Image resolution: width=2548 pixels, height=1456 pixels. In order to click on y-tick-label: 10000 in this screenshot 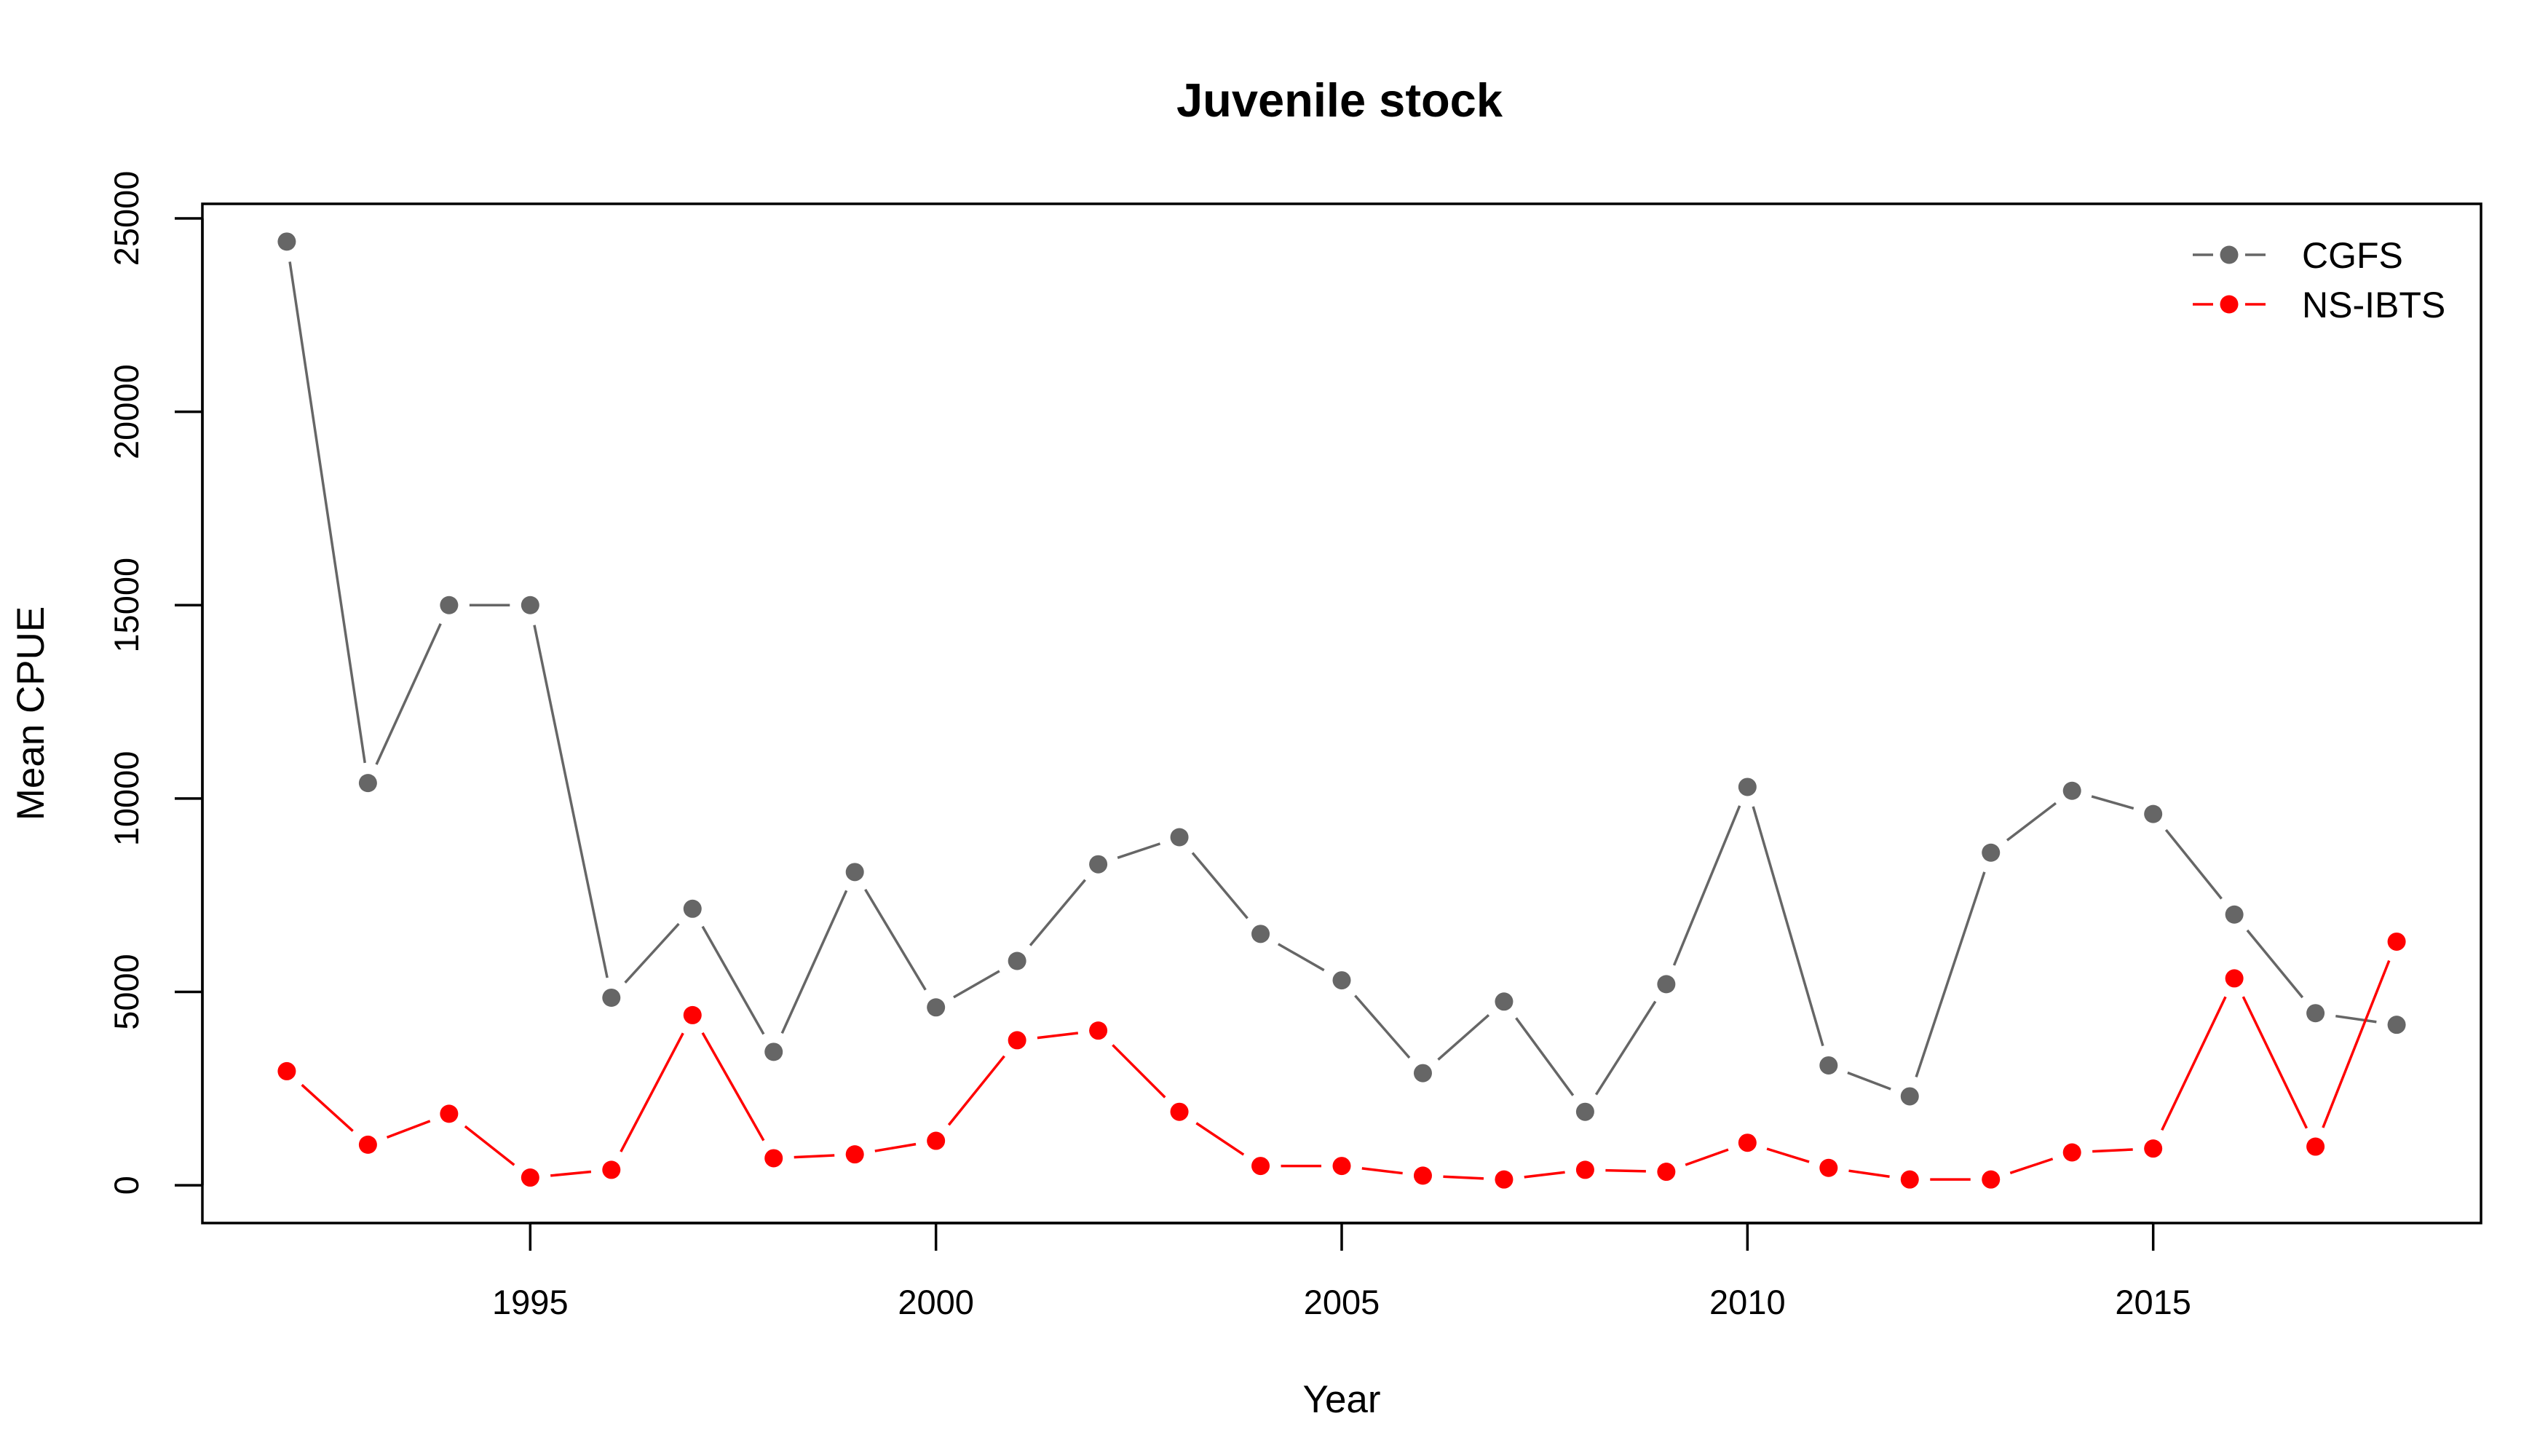, I will do `click(126, 799)`.